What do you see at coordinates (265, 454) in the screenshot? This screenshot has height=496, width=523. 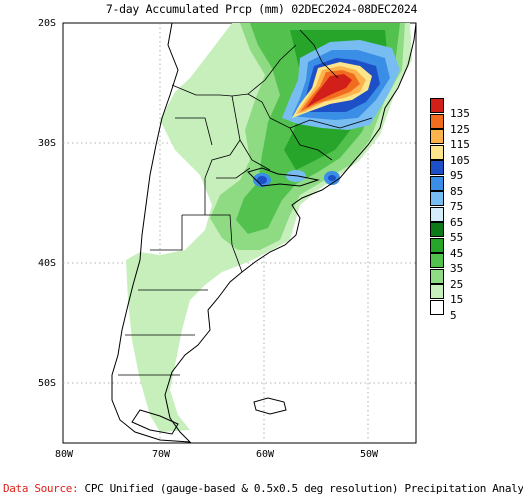 I see `x-tick-60w: 60W` at bounding box center [265, 454].